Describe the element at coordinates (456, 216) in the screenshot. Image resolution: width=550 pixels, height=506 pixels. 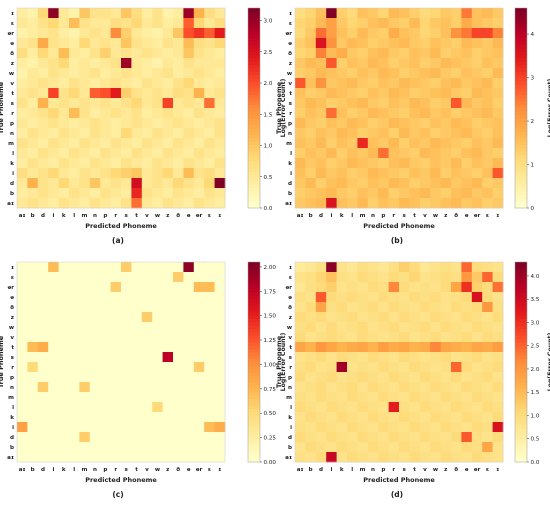
I see `x-tick-label: ð` at that location.